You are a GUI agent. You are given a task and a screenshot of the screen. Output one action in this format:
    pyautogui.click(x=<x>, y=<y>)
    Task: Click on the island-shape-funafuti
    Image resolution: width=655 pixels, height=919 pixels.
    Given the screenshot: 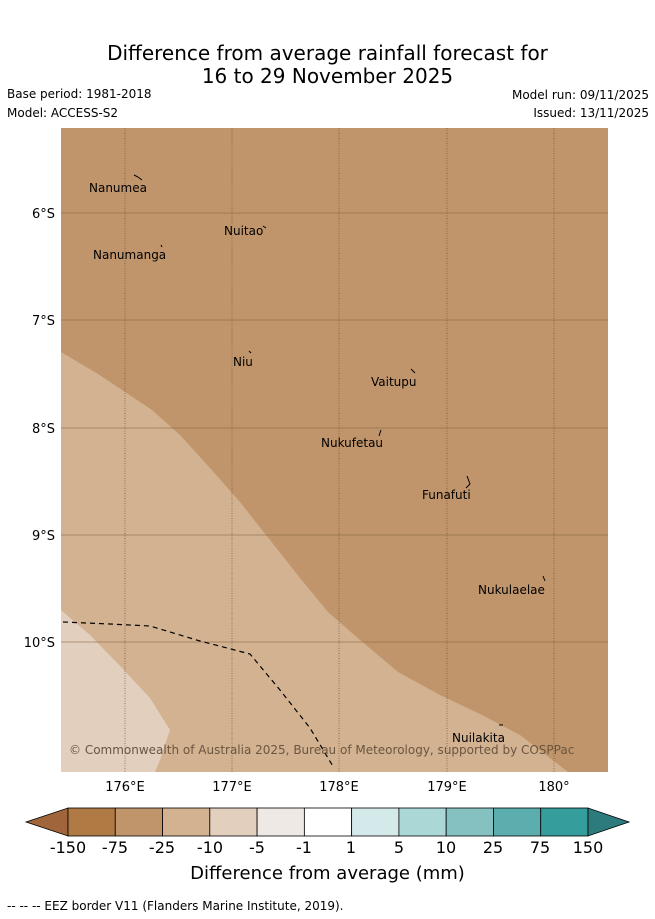 What is the action you would take?
    pyautogui.click(x=468, y=482)
    